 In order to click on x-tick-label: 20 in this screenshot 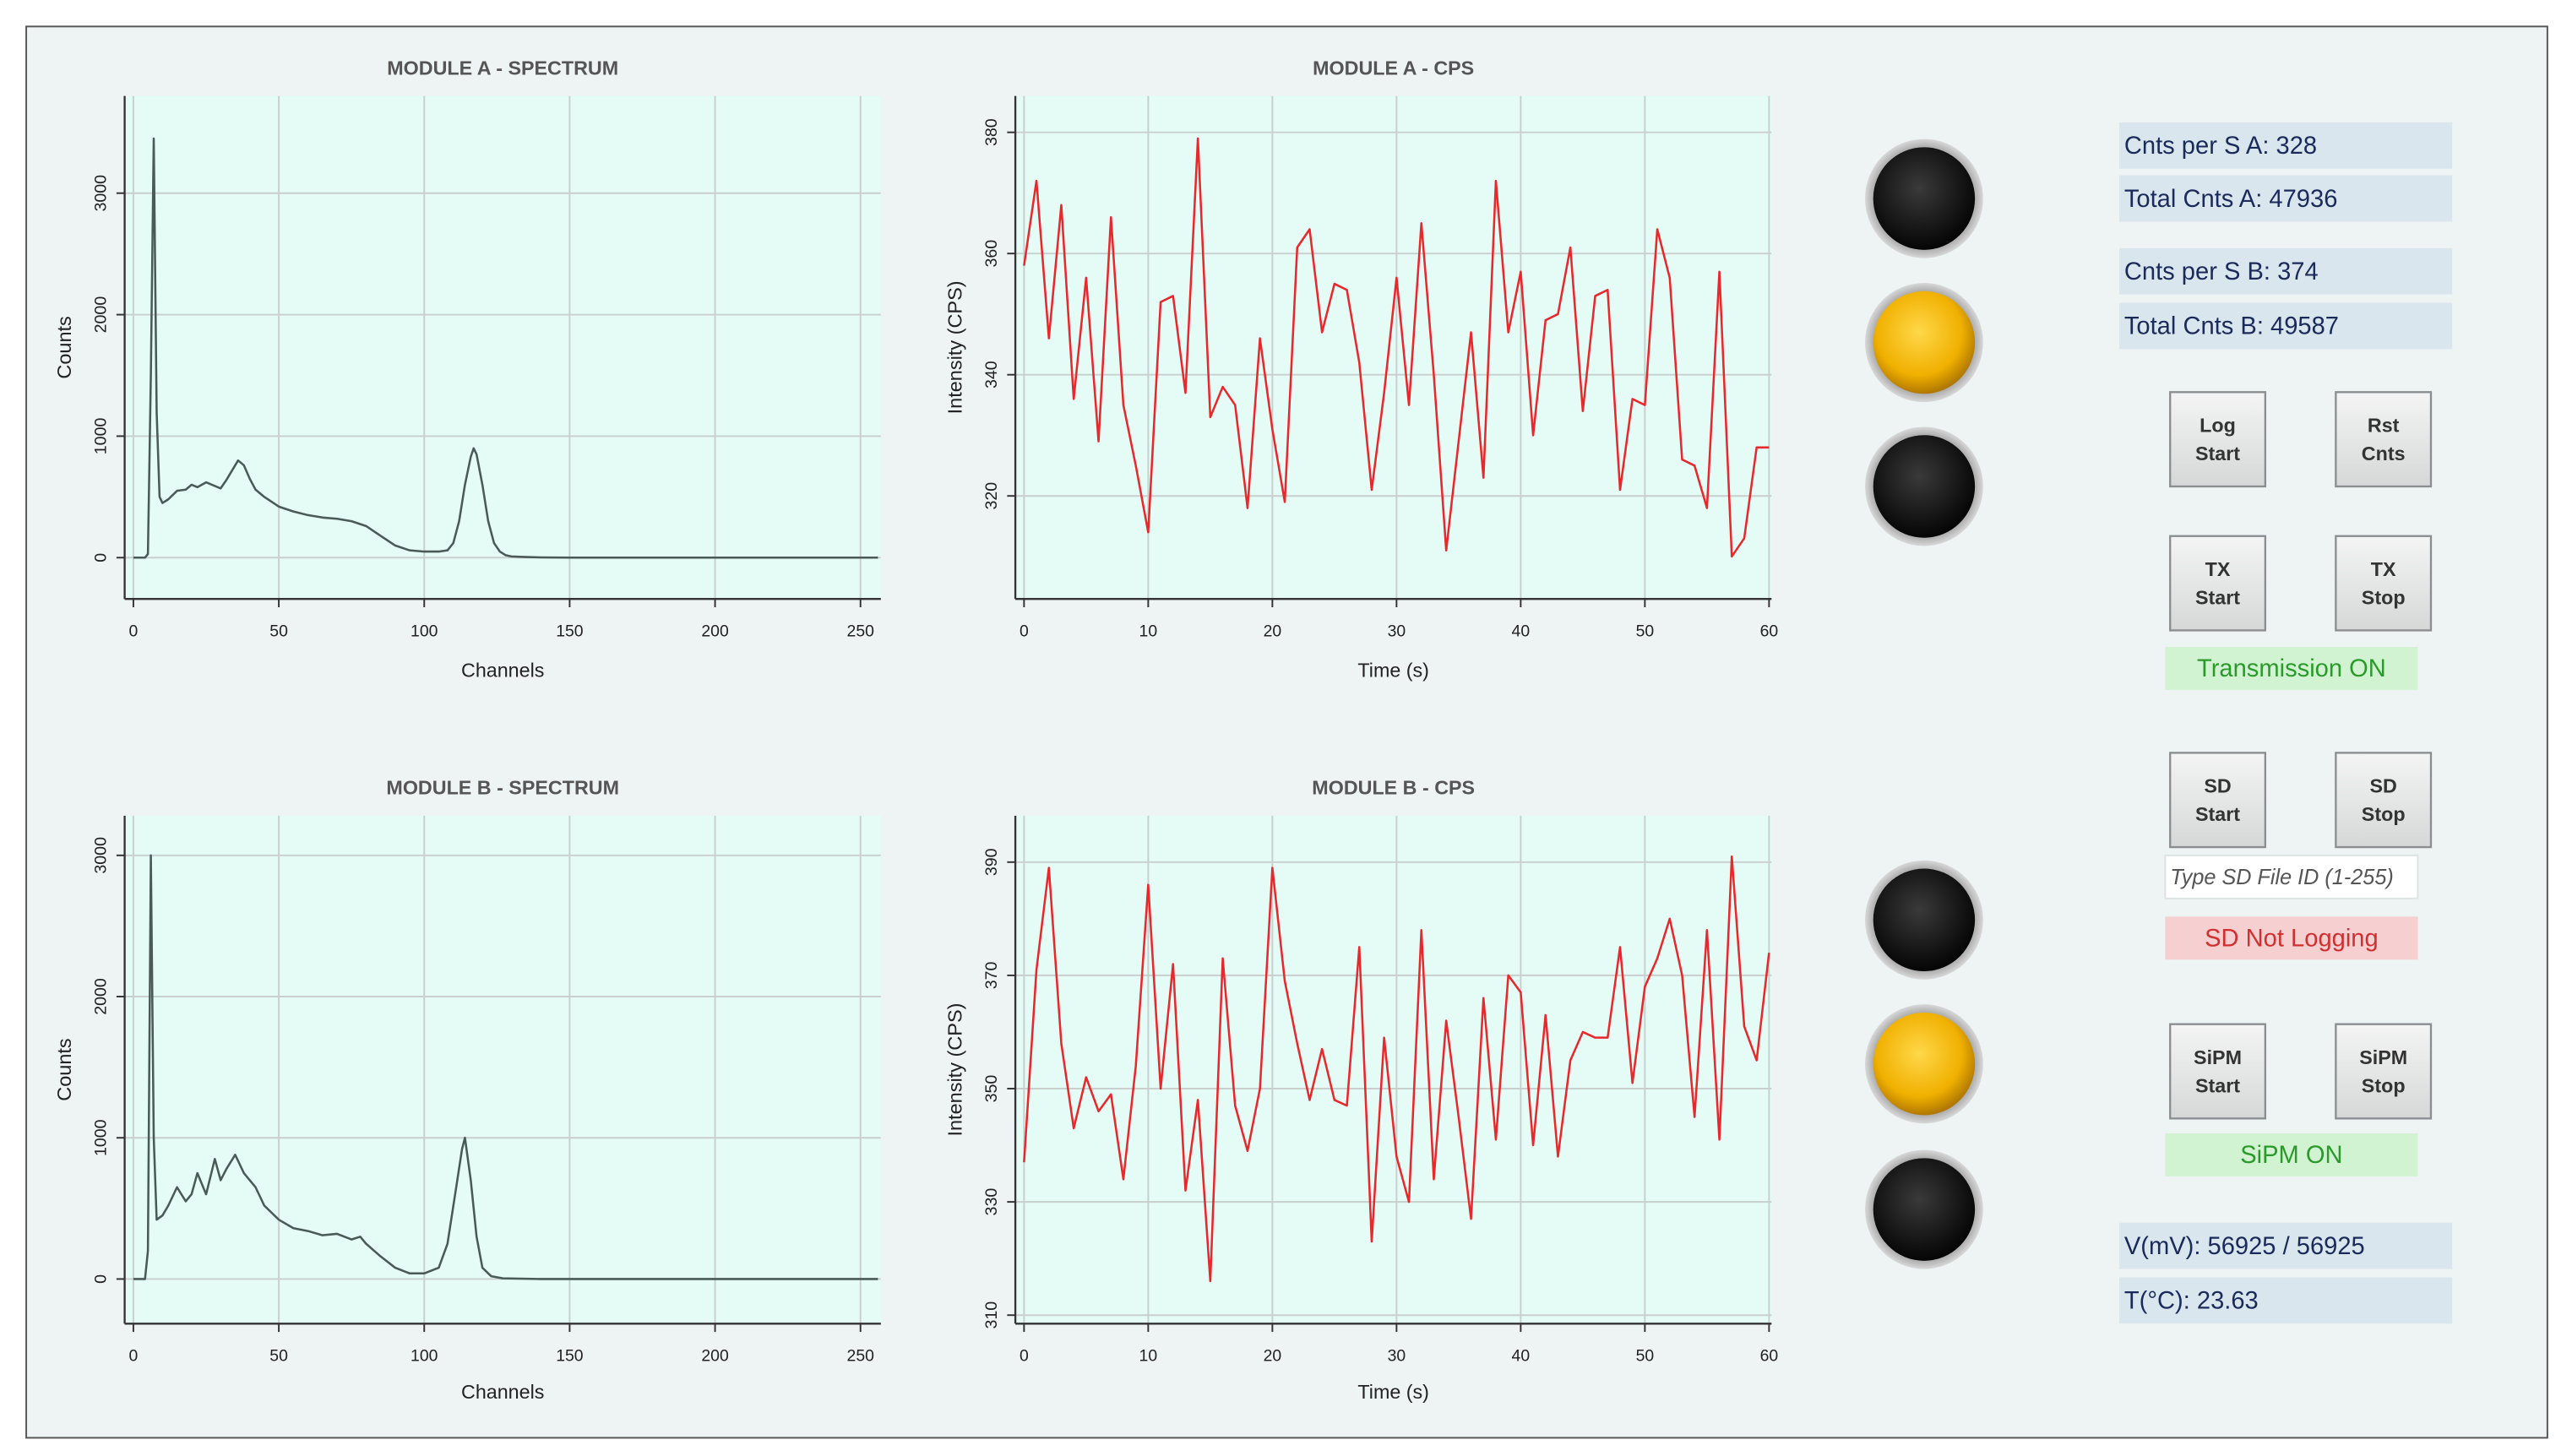, I will do `click(1273, 631)`.